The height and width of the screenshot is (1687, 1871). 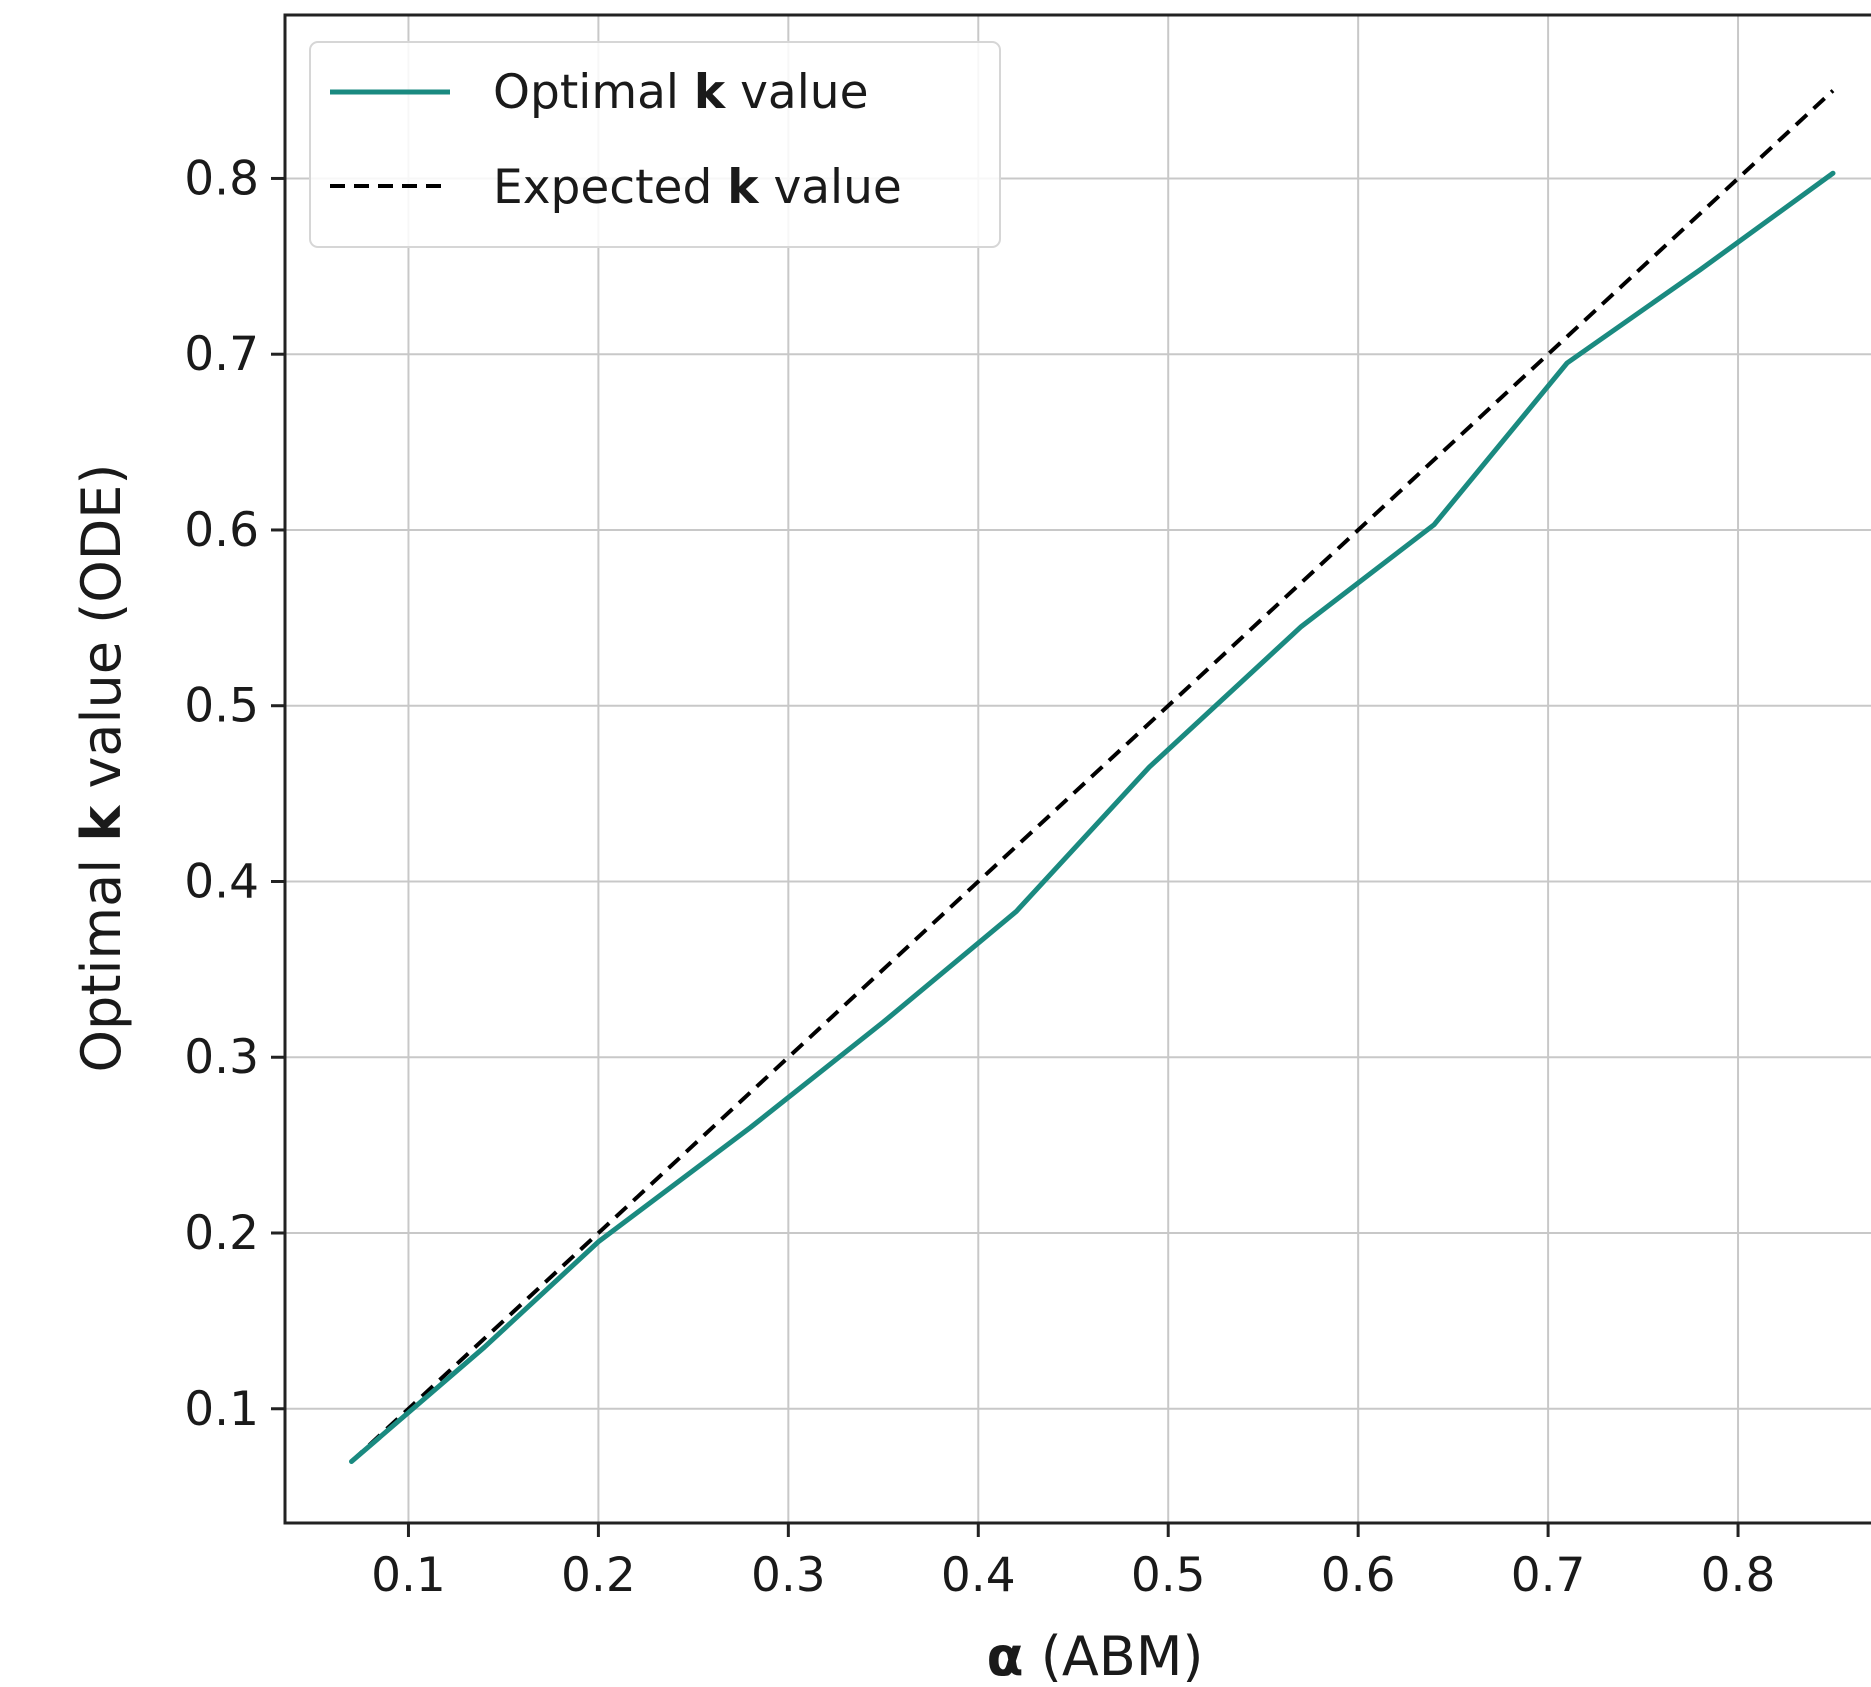 What do you see at coordinates (101, 635) in the screenshot?
I see `y-axis-label-suffix: value (ODE)` at bounding box center [101, 635].